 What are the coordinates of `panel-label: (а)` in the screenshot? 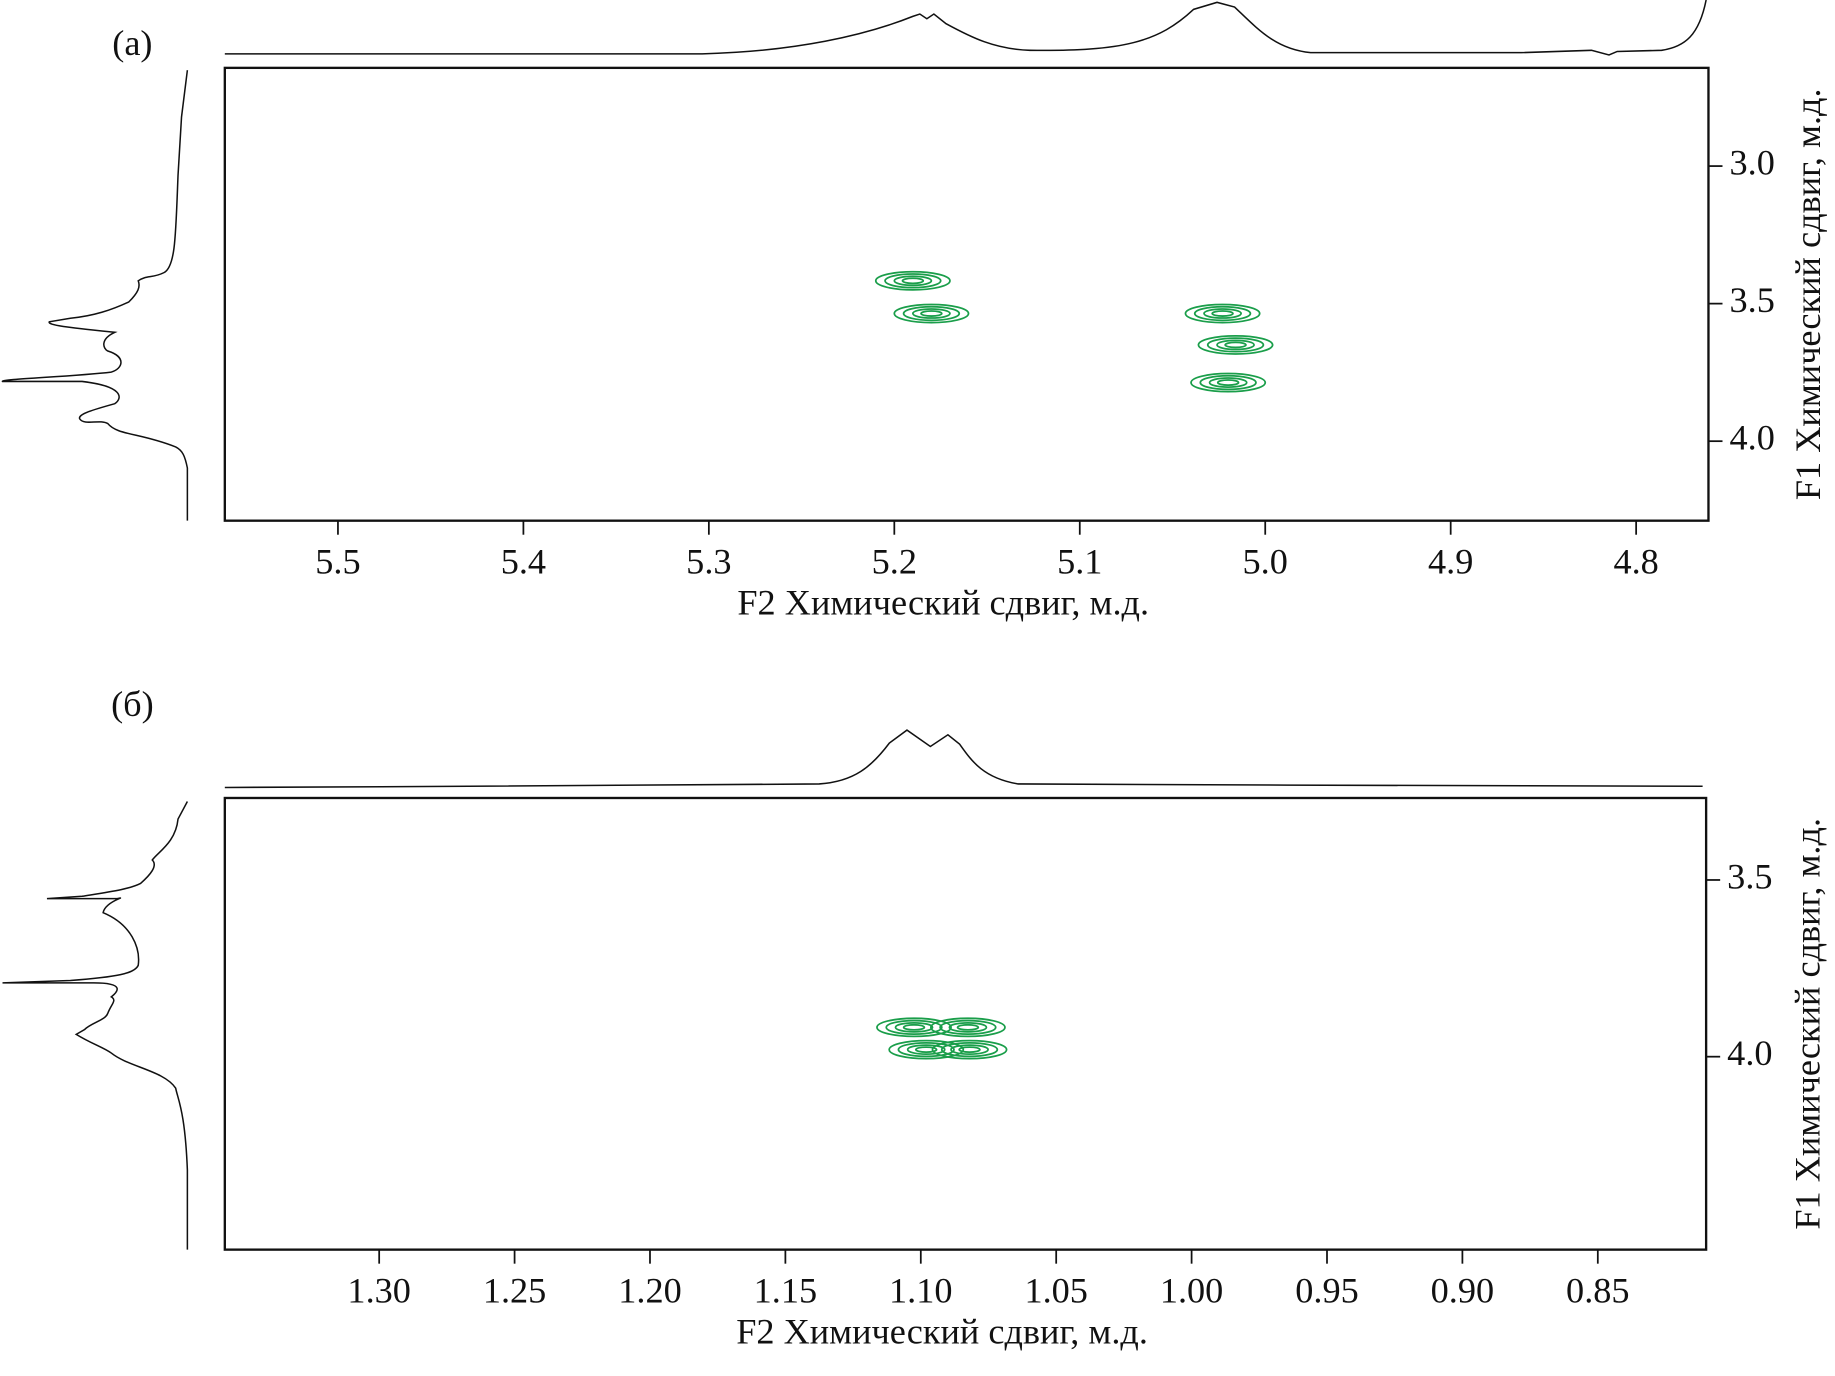 It's located at (132, 43).